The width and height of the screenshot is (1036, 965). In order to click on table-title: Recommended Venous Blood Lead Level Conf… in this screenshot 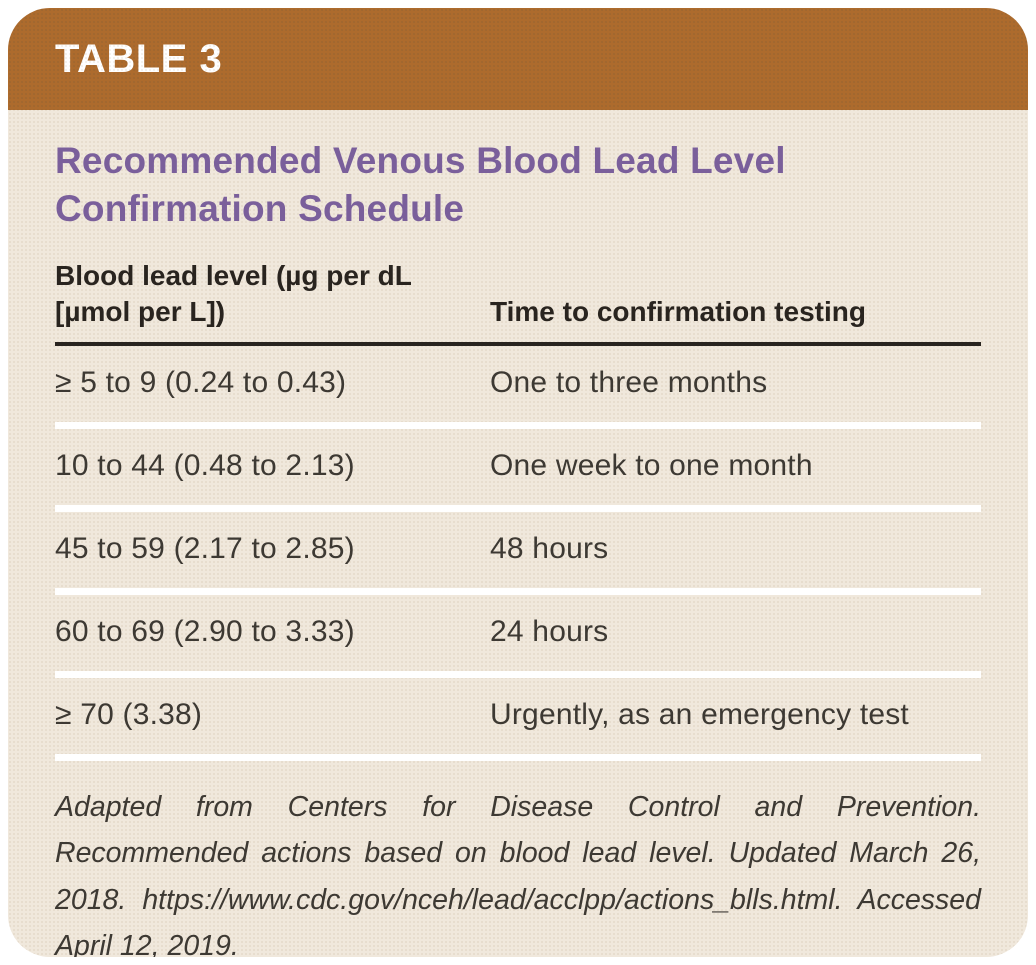, I will do `click(420, 185)`.